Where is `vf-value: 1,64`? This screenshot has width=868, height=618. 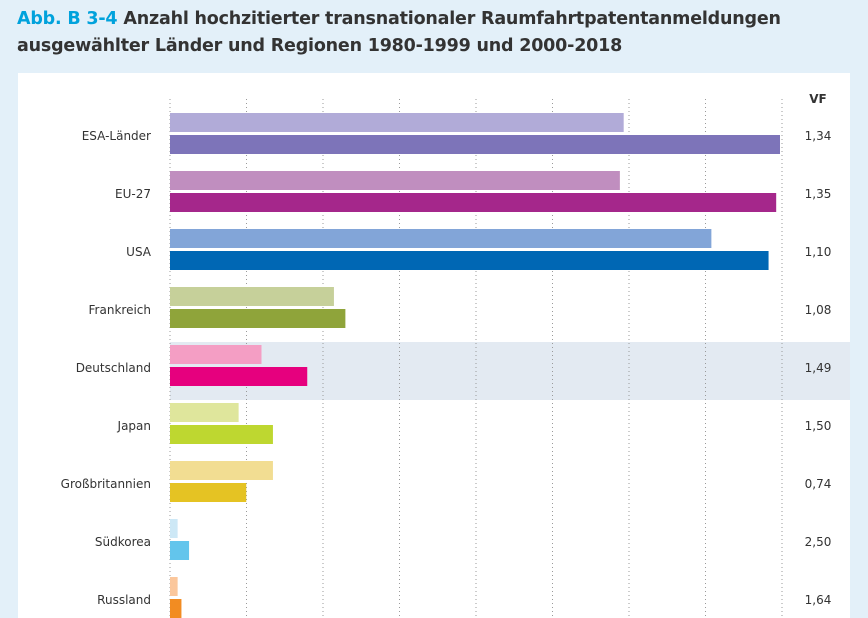 vf-value: 1,64 is located at coordinates (818, 600).